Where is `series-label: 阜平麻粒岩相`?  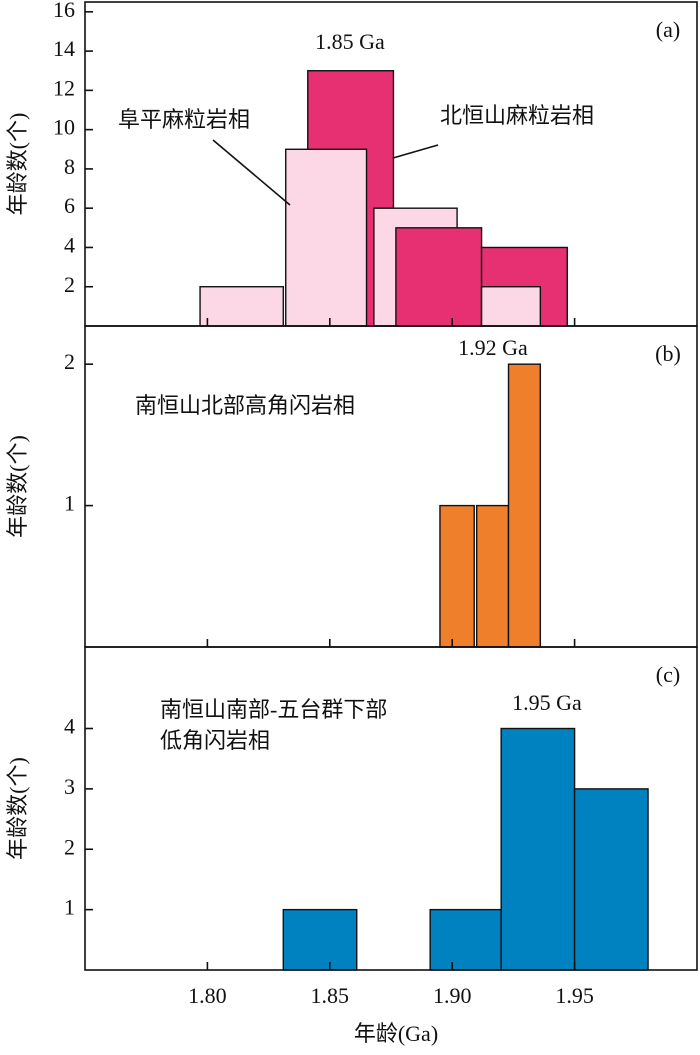 series-label: 阜平麻粒岩相 is located at coordinates (184, 119).